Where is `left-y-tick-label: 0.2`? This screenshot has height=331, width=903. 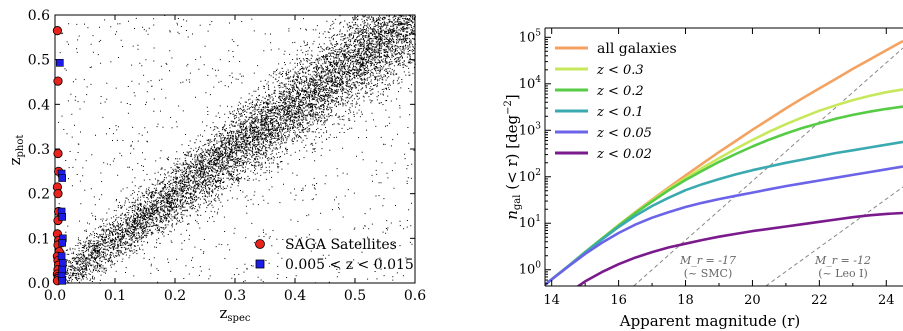 left-y-tick-label: 0.2 is located at coordinates (39, 195).